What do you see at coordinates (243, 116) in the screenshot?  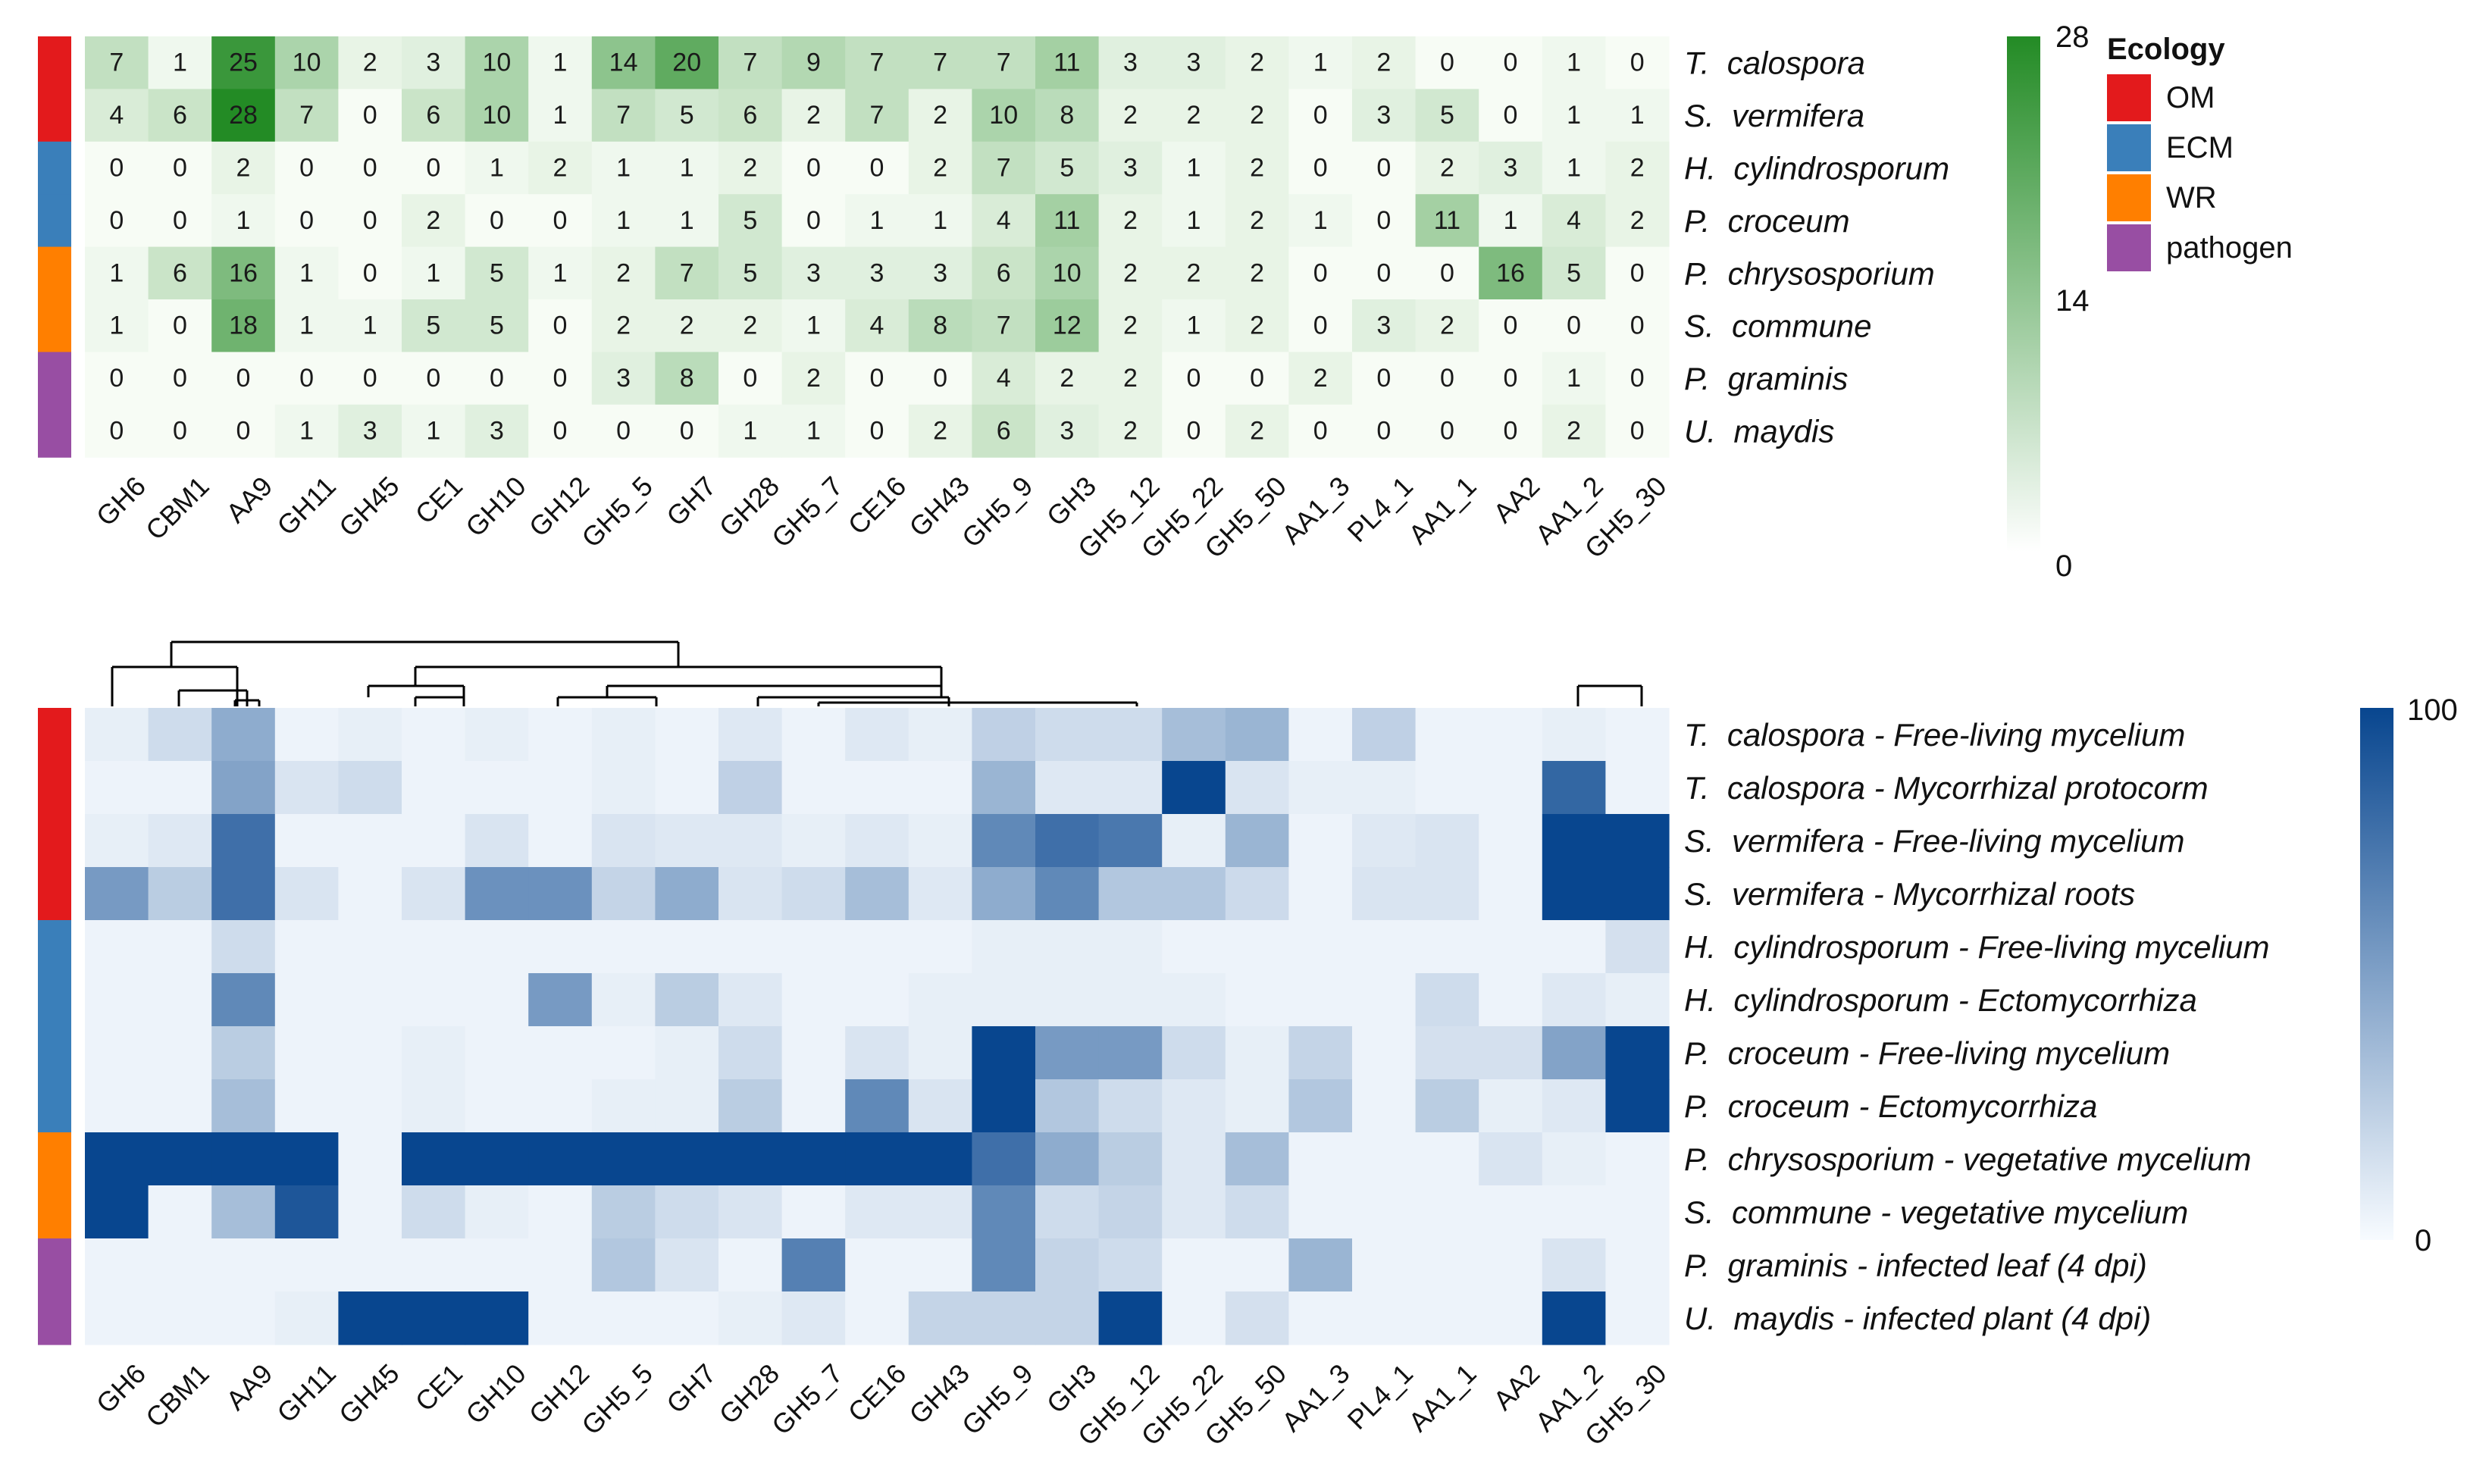 I see `cell-value: 28` at bounding box center [243, 116].